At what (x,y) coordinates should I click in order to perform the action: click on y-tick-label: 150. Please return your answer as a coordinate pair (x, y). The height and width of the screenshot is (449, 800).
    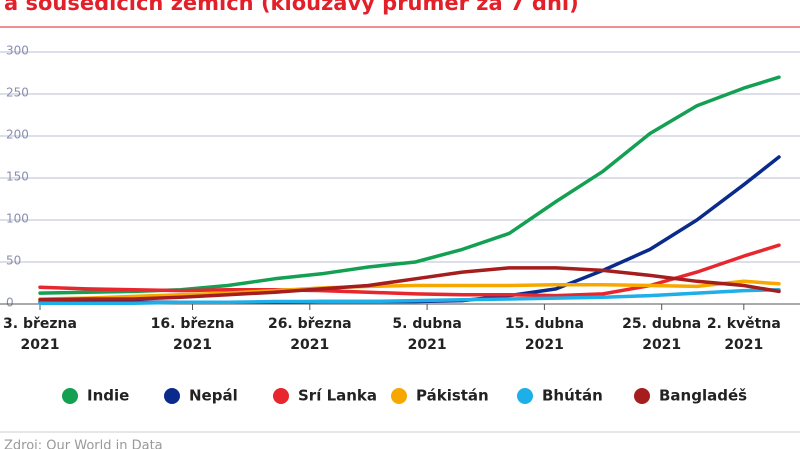
    Looking at the image, I should click on (17, 177).